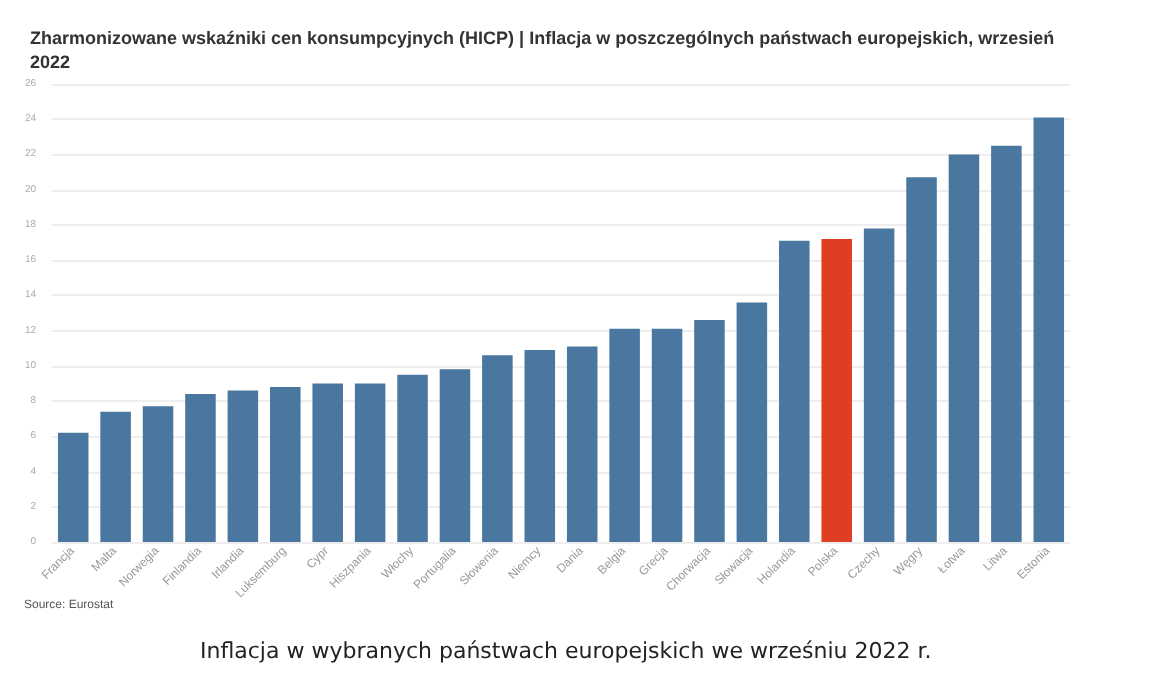 The width and height of the screenshot is (1150, 682). Describe the element at coordinates (545, 50) in the screenshot. I see `chart-title: Zharmonizowane wskaźniki cen konsumpcyjnych (HICP) | Inflacja w poszczególnych państwach europejskich, wrzesień 2022` at that location.